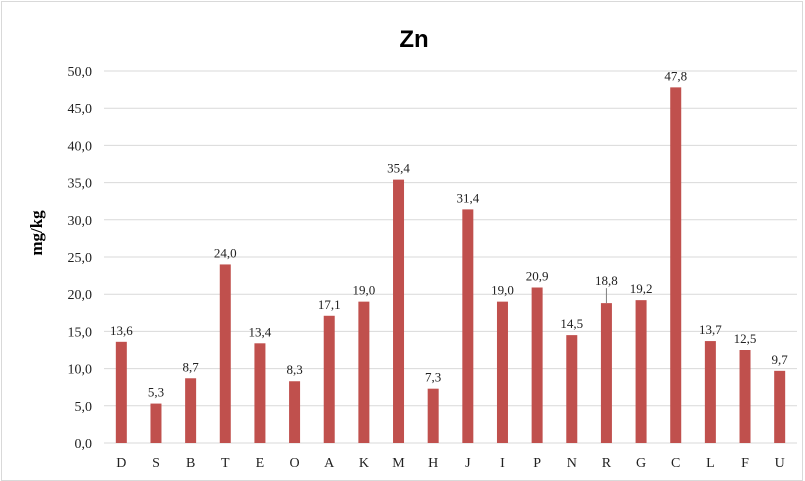 Image resolution: width=805 pixels, height=481 pixels. Describe the element at coordinates (156, 463) in the screenshot. I see `x-category-label: S` at that location.